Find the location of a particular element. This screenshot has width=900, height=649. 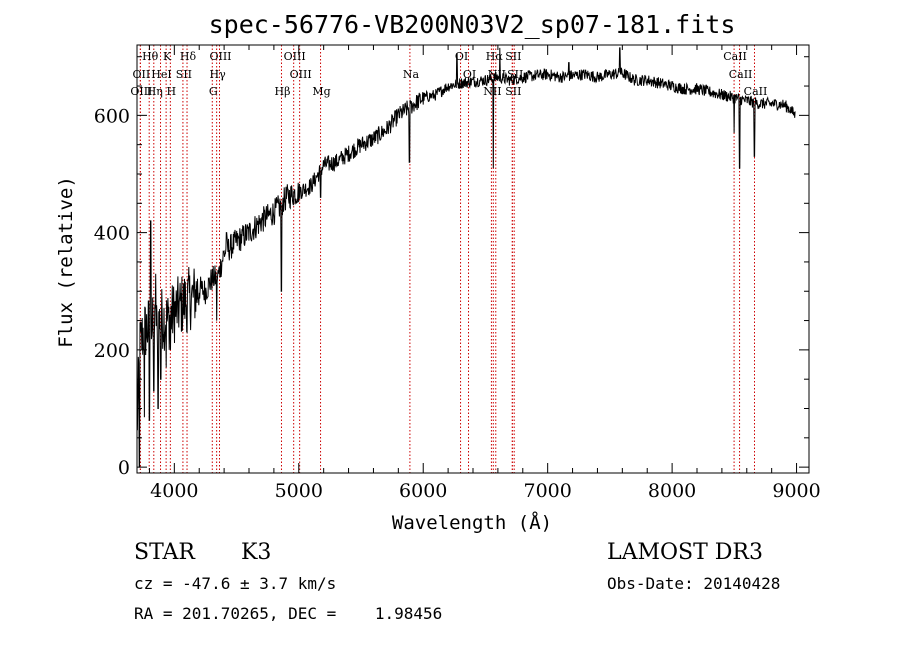

y-tick-label-400: 400 is located at coordinates (112, 234).